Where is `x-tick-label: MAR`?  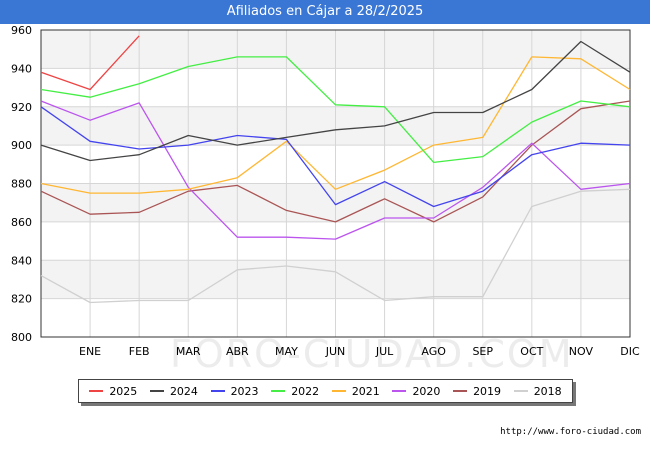 x-tick-label: MAR is located at coordinates (188, 351).